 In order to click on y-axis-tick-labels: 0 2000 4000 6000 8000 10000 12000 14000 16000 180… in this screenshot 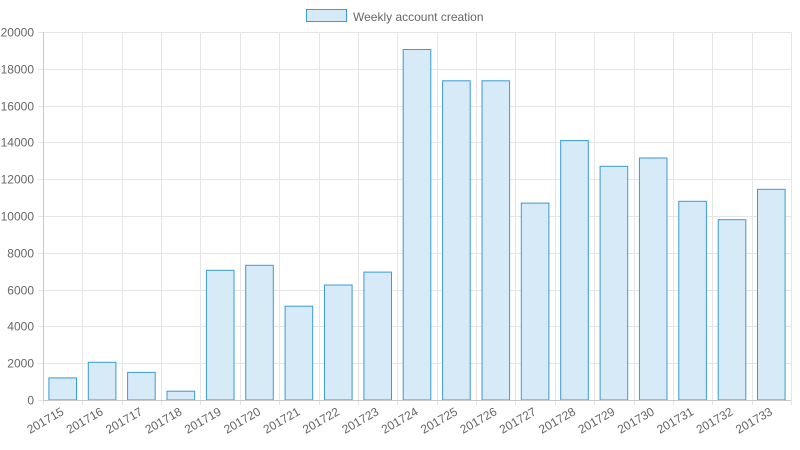, I will do `click(18, 217)`.